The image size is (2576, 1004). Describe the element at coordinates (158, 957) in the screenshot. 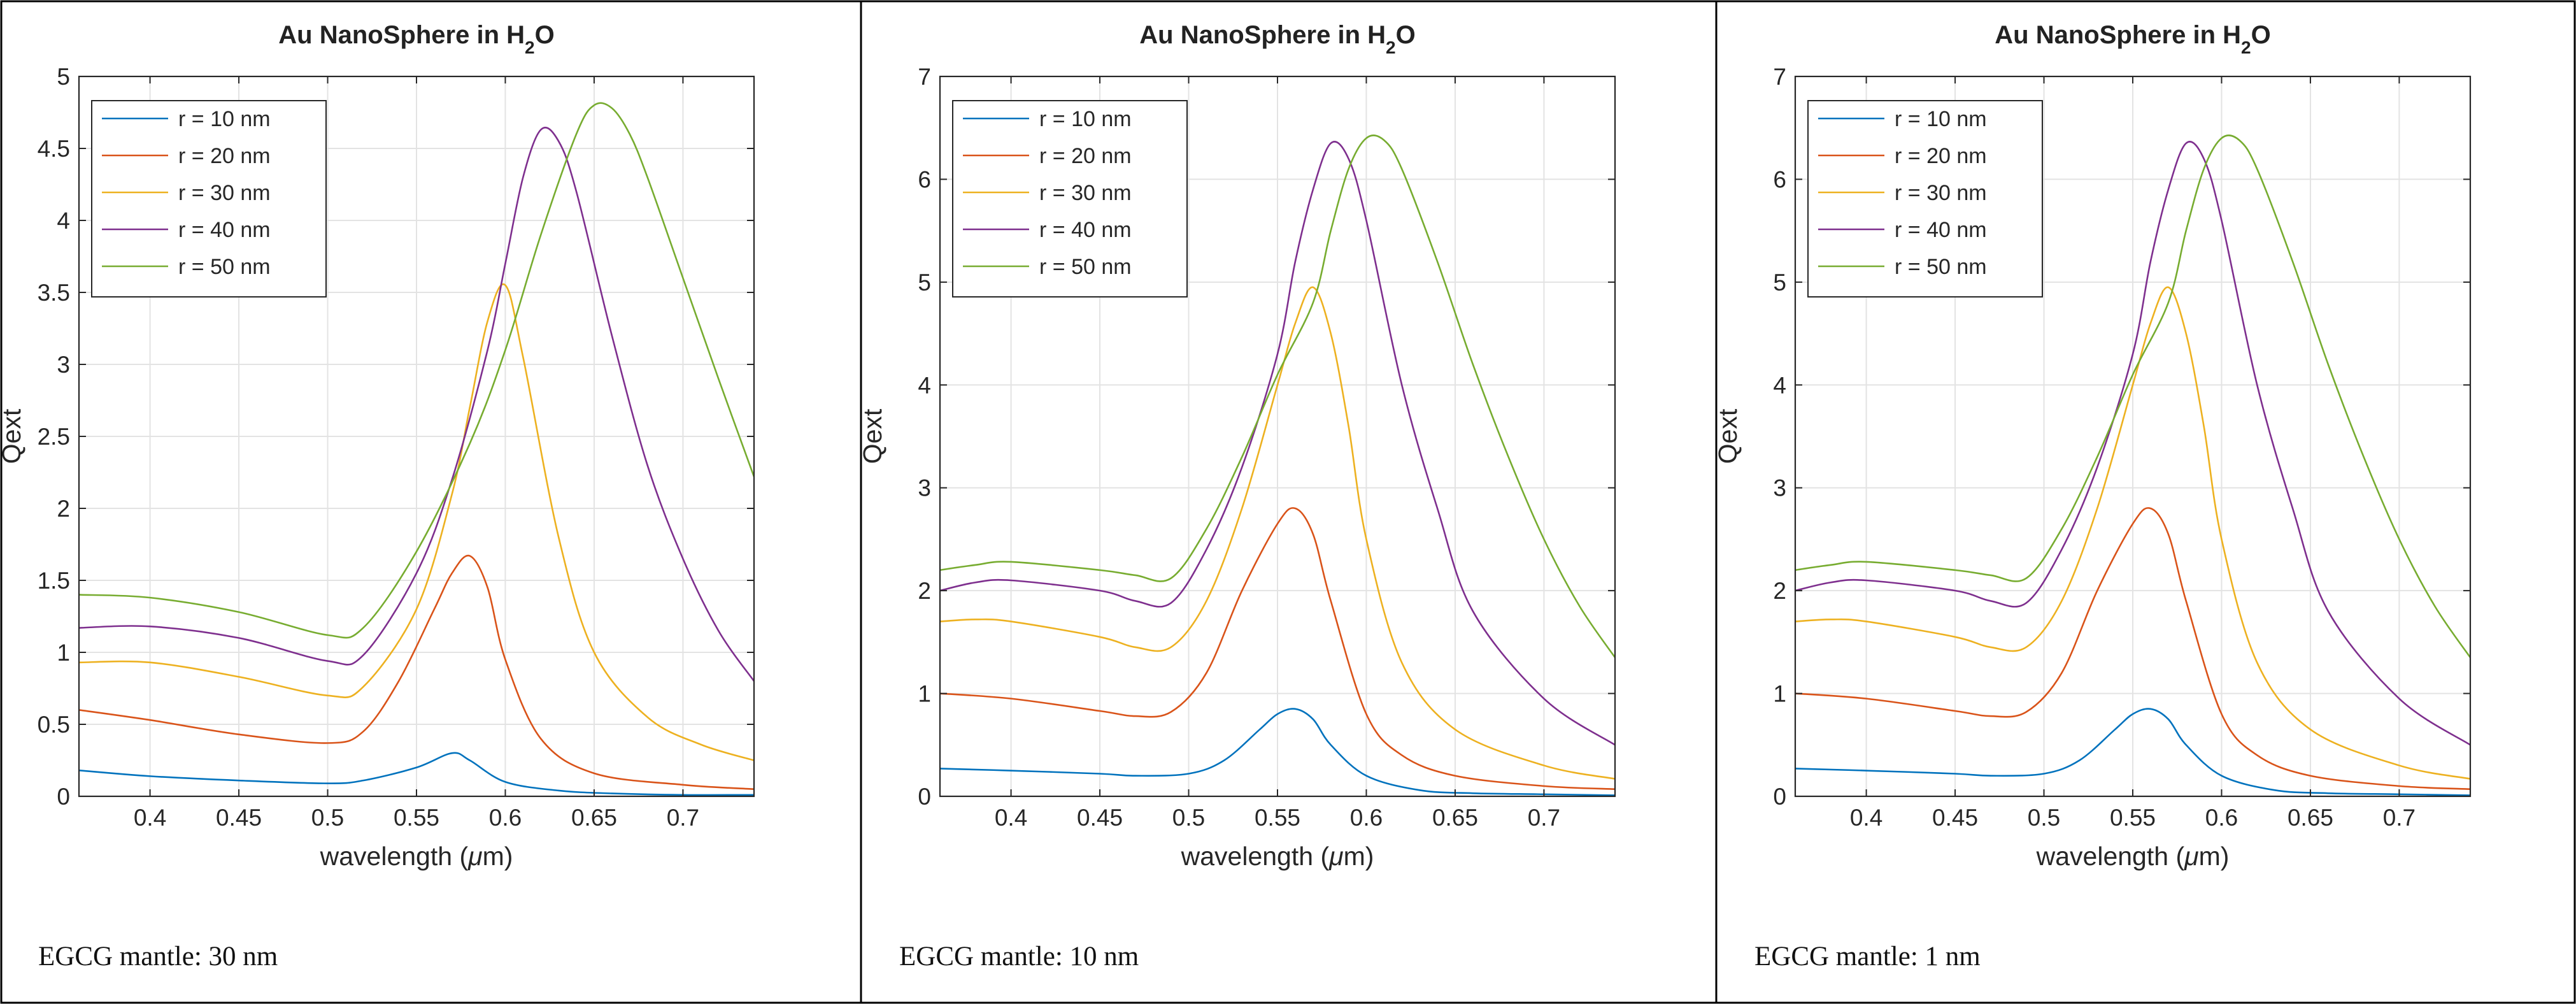

I see `panel-caption: EGCG mantle: 30 nm` at that location.